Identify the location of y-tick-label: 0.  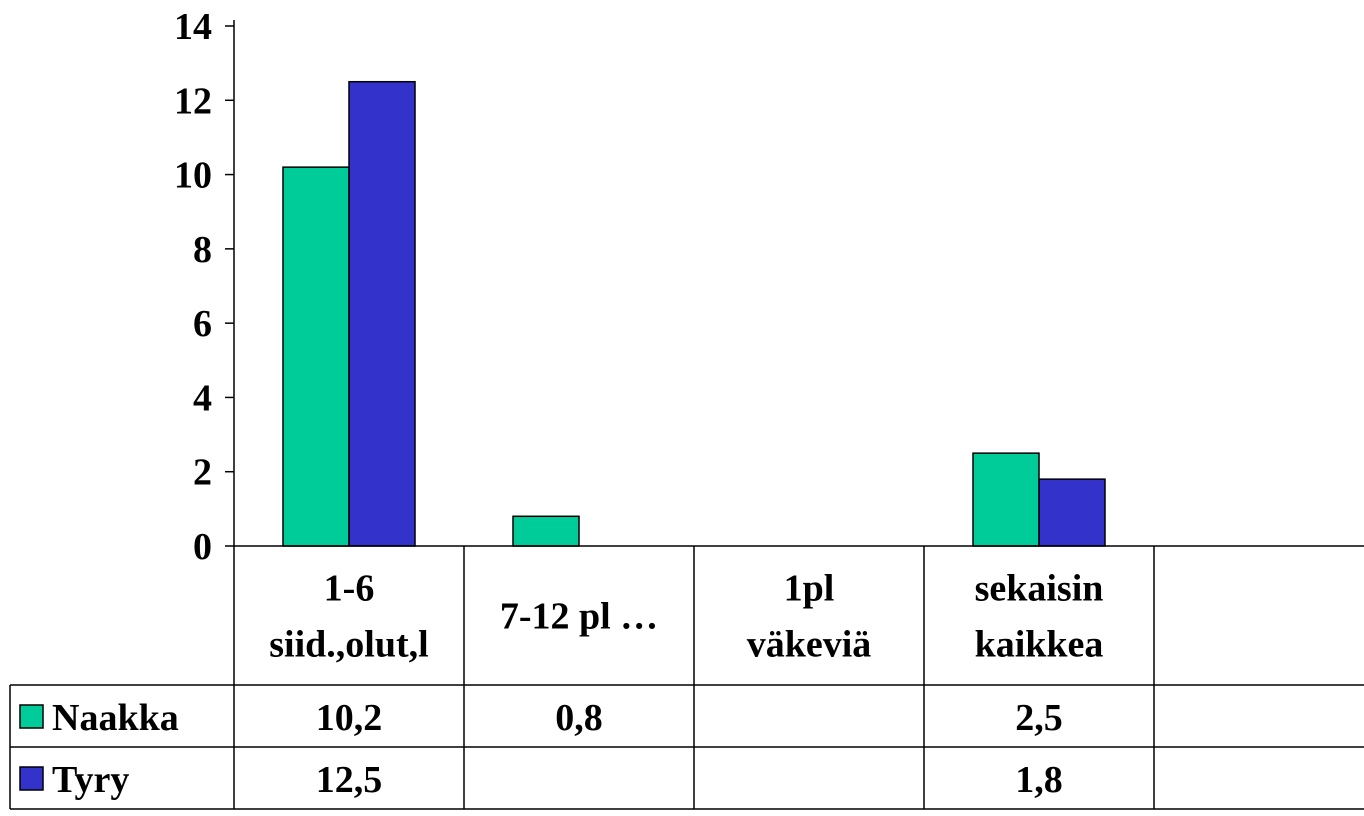
(202, 547).